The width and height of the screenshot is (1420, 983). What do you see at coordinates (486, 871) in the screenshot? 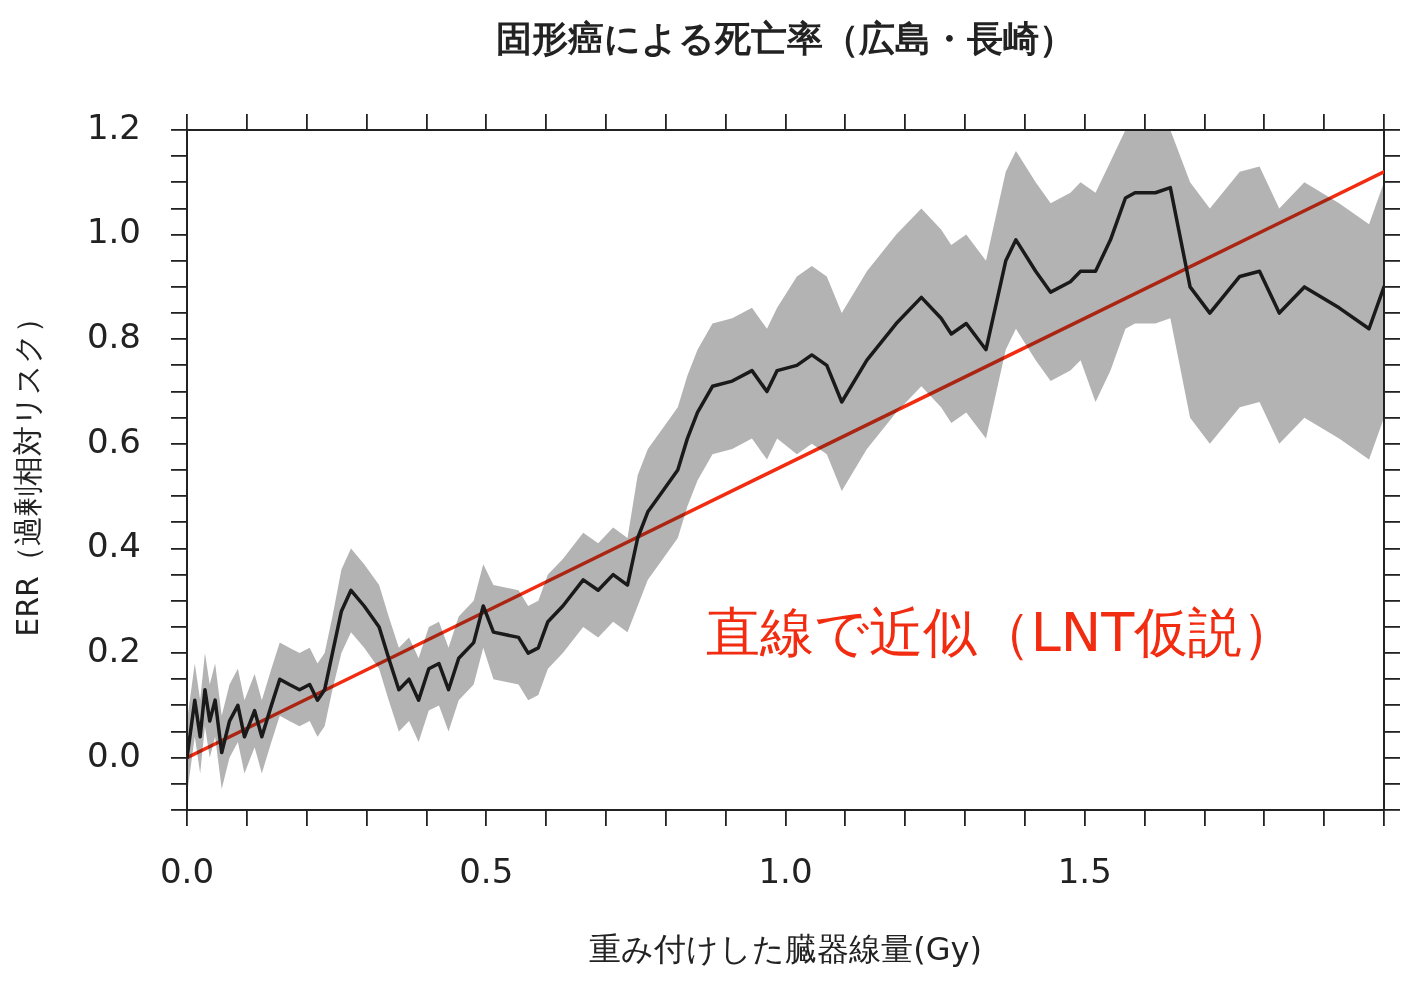
I see `x-tick-label: 0.5` at bounding box center [486, 871].